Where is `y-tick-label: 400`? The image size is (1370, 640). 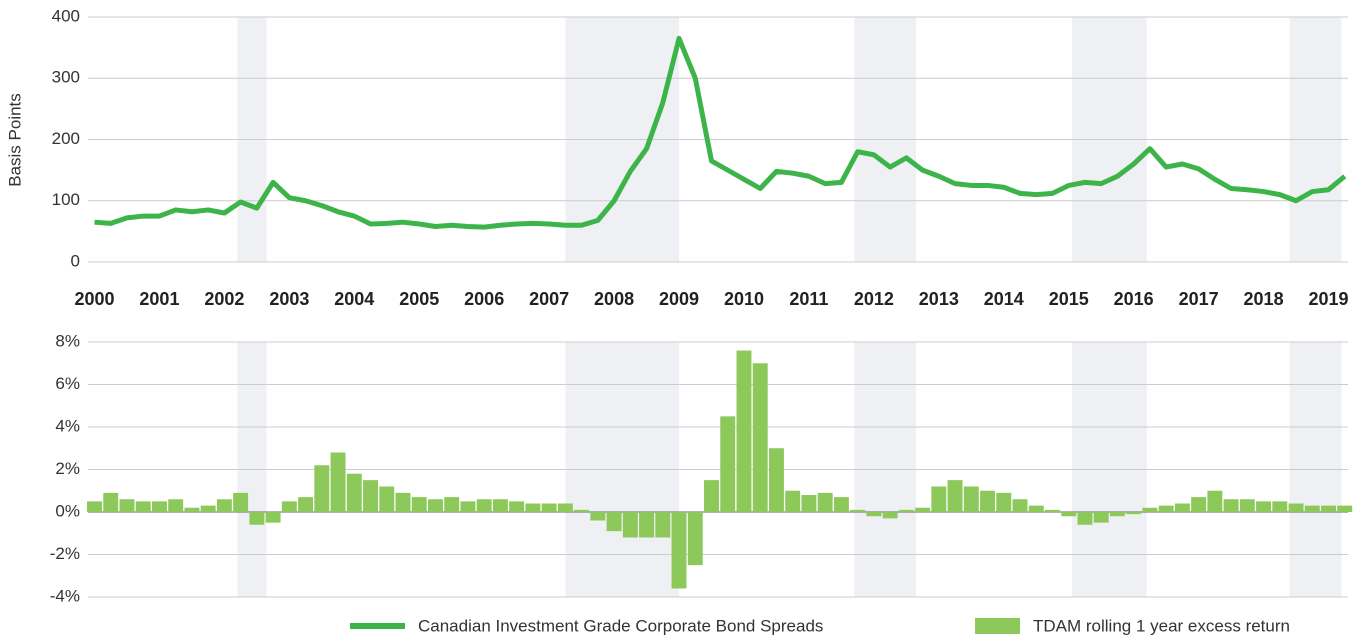
y-tick-label: 400 is located at coordinates (66, 15).